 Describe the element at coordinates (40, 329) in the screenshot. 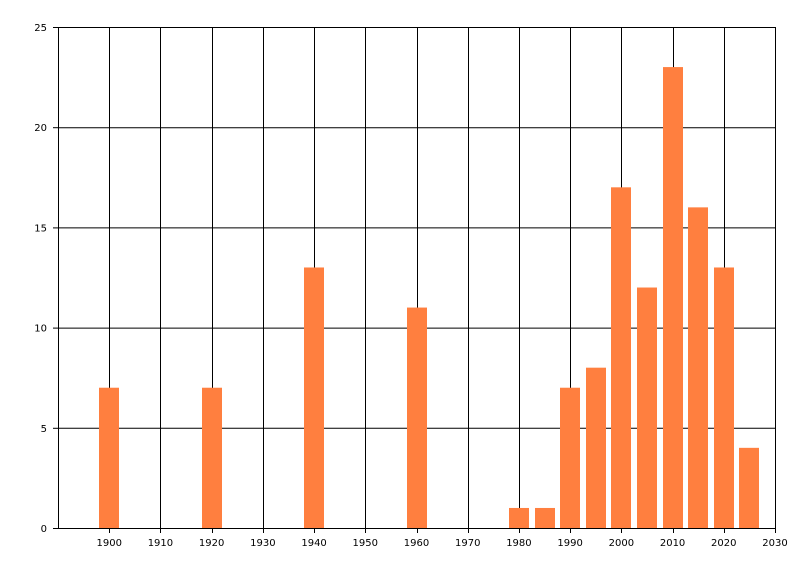

I see `y-tick-label: 10` at that location.